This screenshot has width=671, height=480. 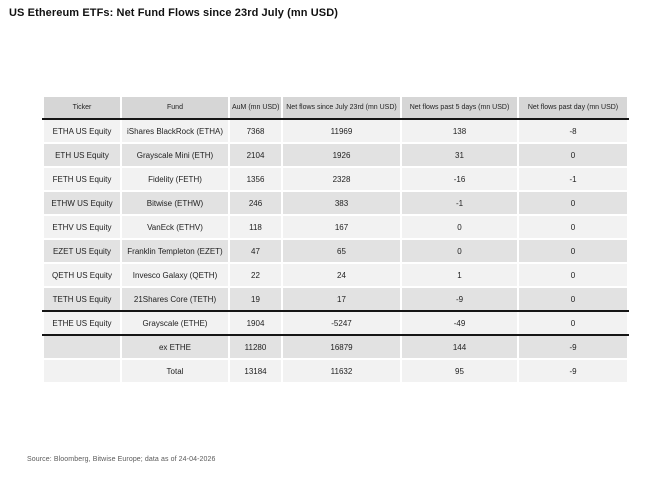 I want to click on column-header-past-5-days: Net flows past 5 days (mn USD), so click(x=459, y=107).